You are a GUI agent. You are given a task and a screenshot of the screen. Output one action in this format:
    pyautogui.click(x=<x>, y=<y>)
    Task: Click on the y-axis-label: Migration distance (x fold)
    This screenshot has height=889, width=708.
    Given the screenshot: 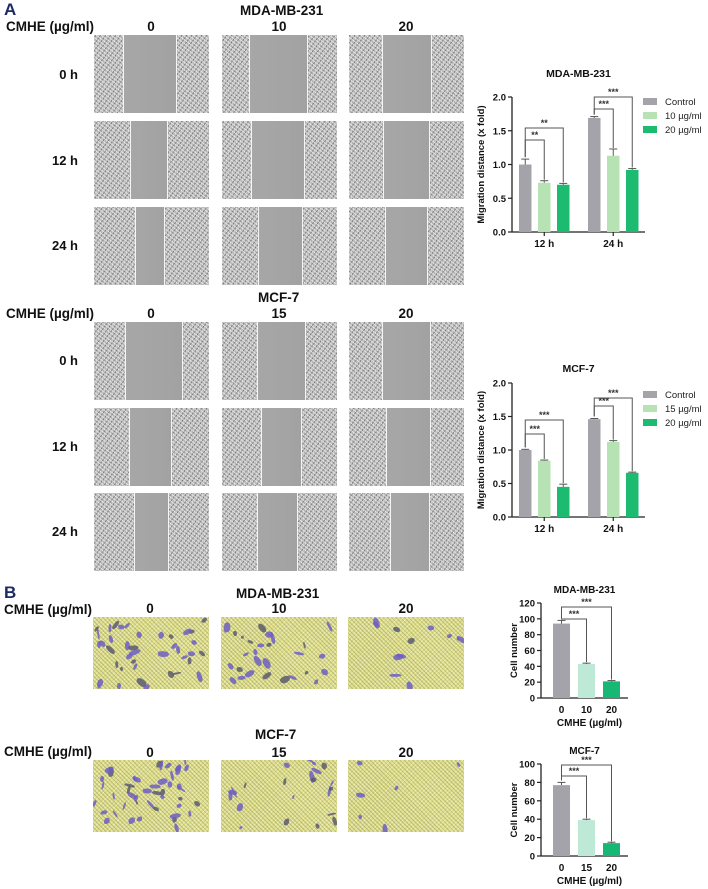 What is the action you would take?
    pyautogui.click(x=481, y=450)
    